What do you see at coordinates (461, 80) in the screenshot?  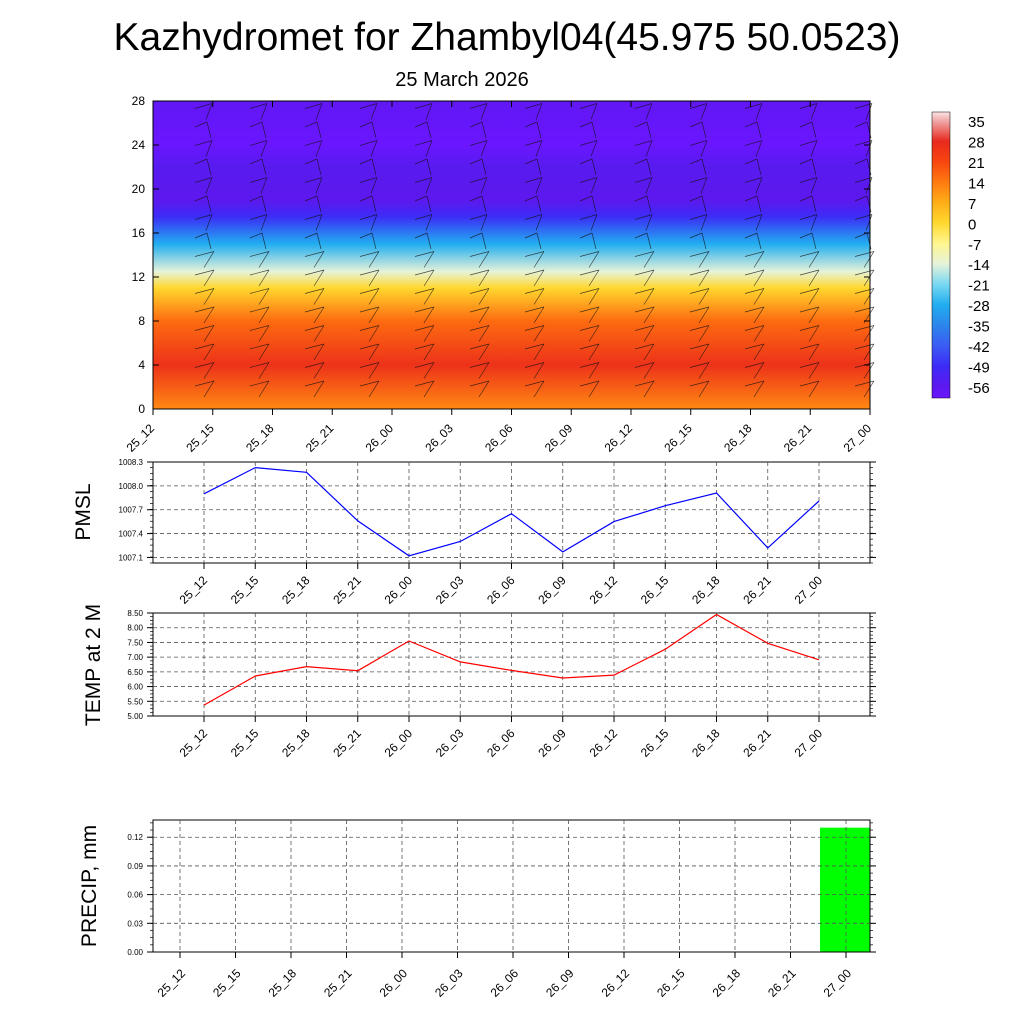 I see `chart-subtitle: 25 March 2026` at bounding box center [461, 80].